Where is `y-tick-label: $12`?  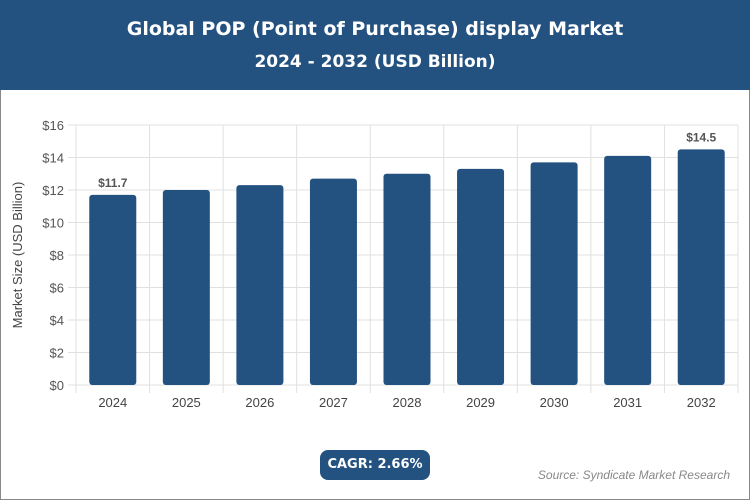 y-tick-label: $12 is located at coordinates (53, 190).